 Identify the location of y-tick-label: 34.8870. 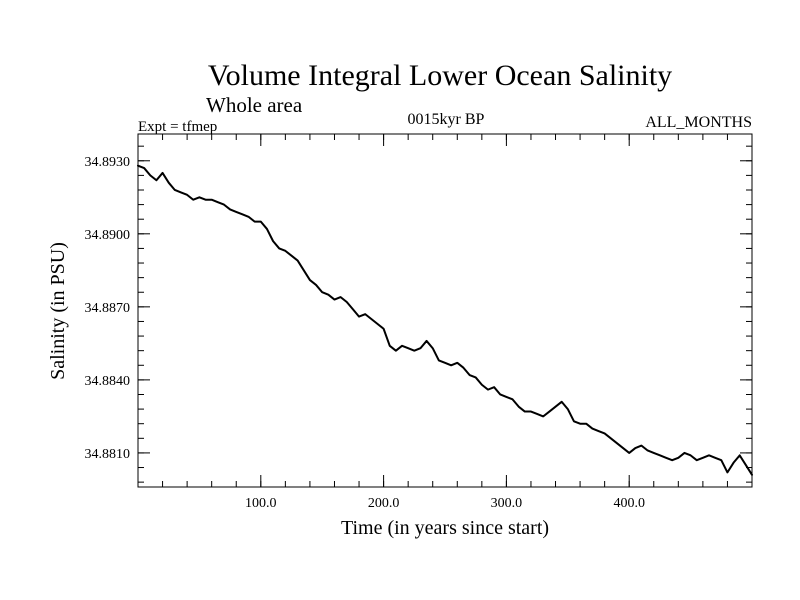
(108, 308).